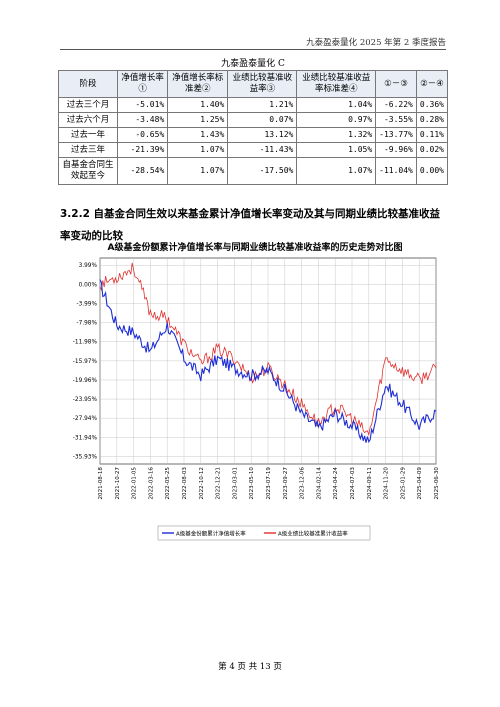  I want to click on cell: 0.07%, so click(262, 120).